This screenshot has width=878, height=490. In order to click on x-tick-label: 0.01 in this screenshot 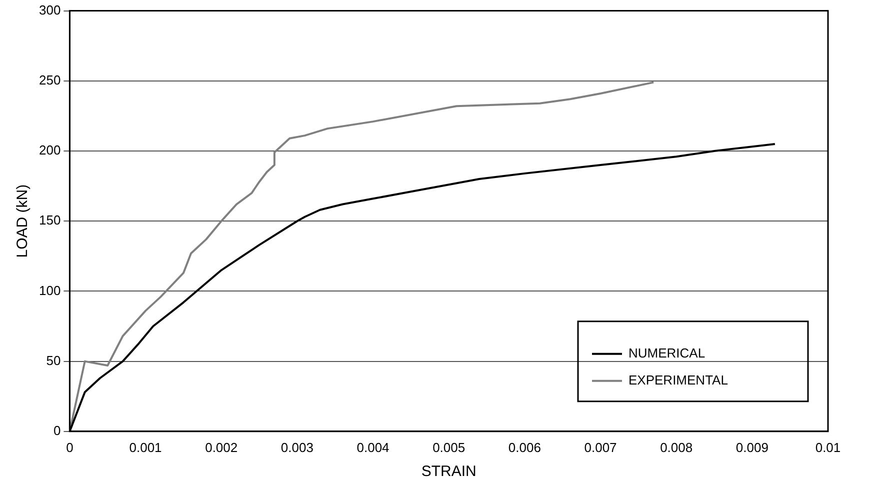, I will do `click(828, 447)`.